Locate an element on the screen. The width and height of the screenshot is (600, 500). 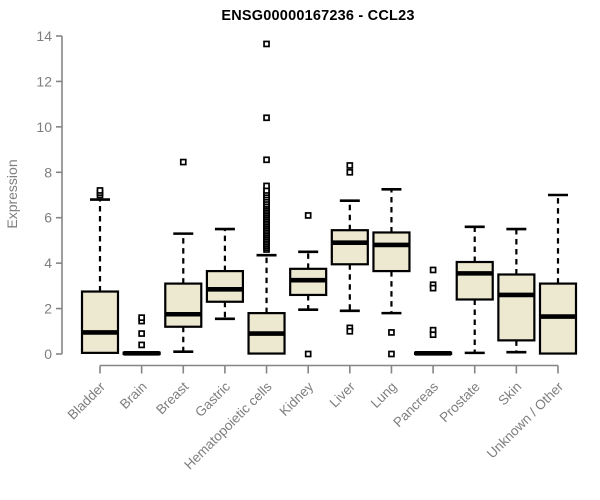
x-tick-label-gastric: Gastric is located at coordinates (212, 399).